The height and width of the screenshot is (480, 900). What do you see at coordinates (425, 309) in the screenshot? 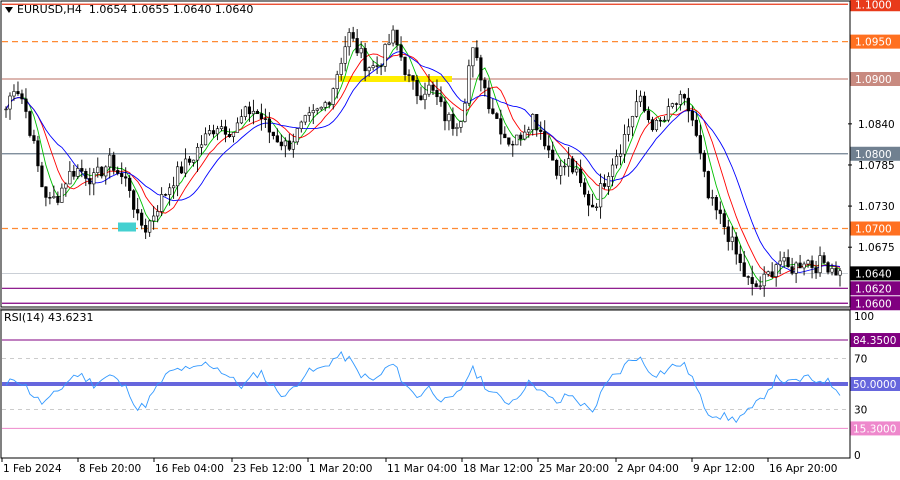
I see `pane-separator` at bounding box center [425, 309].